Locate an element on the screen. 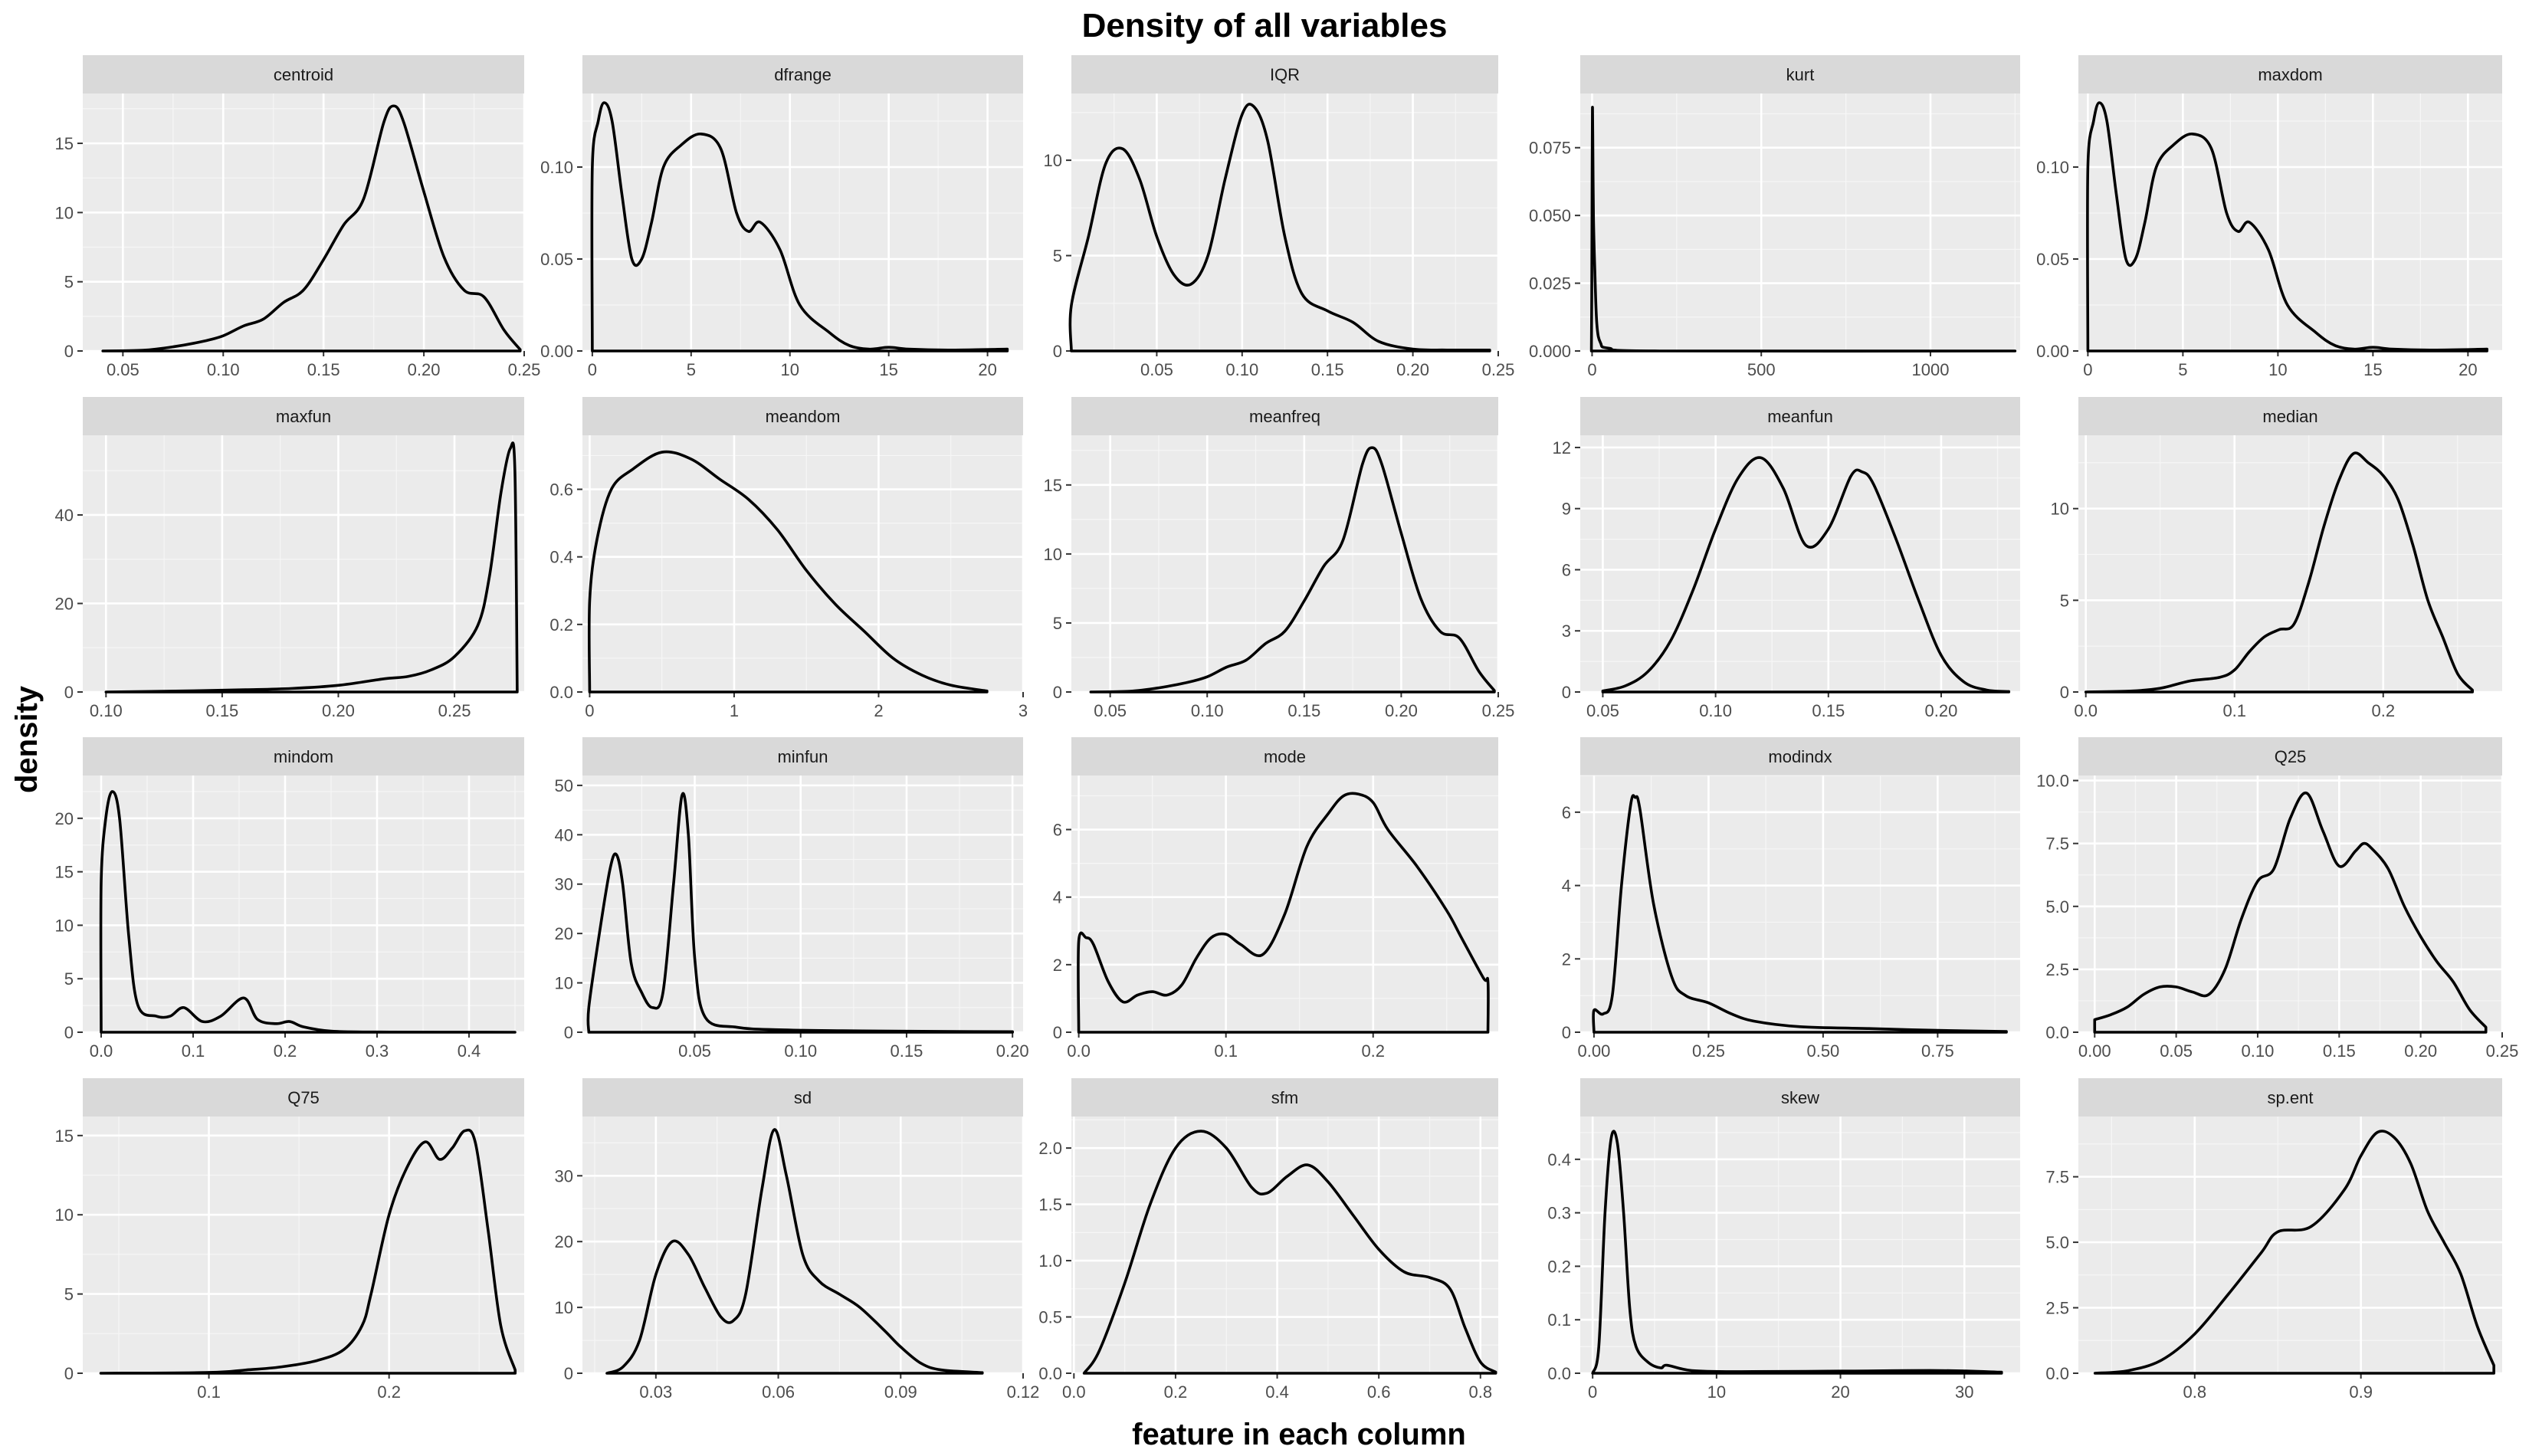 This screenshot has width=2529, height=1456. x-tick-label: 500 is located at coordinates (1761, 369).